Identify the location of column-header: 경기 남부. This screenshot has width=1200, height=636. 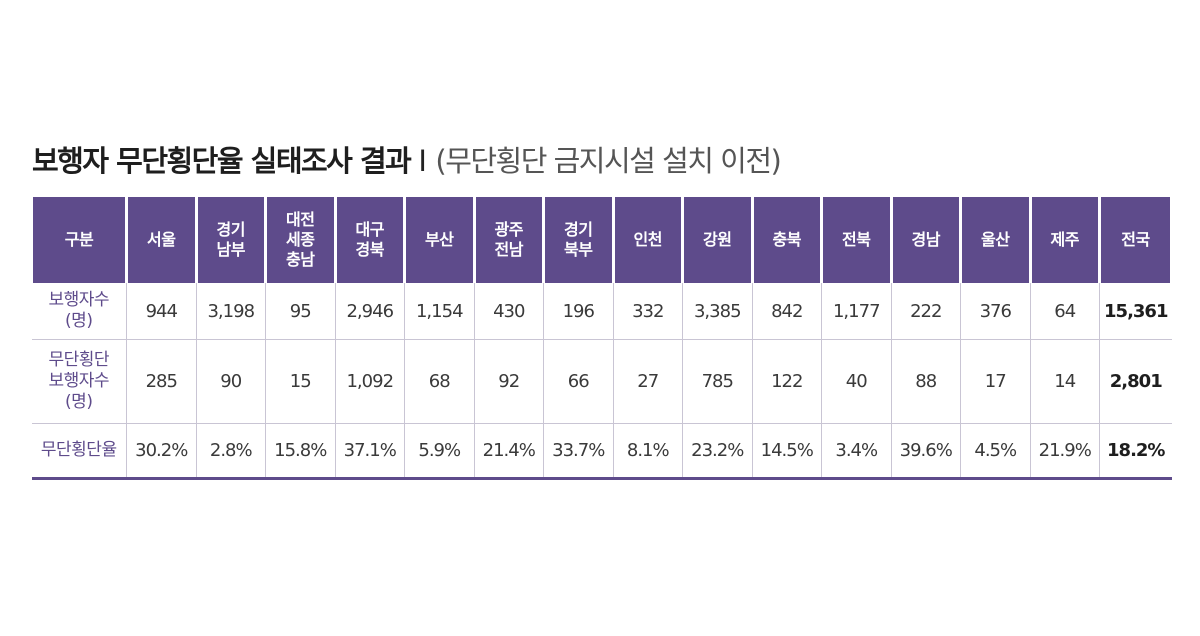
(230, 240).